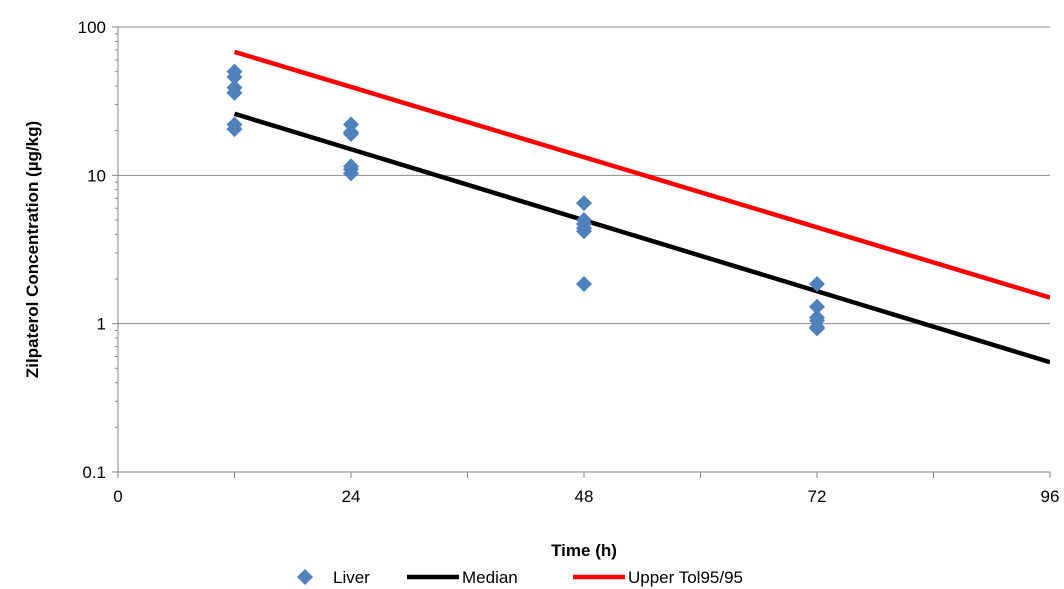 This screenshot has width=1064, height=589. What do you see at coordinates (96, 175) in the screenshot?
I see `y-tick-label: 10` at bounding box center [96, 175].